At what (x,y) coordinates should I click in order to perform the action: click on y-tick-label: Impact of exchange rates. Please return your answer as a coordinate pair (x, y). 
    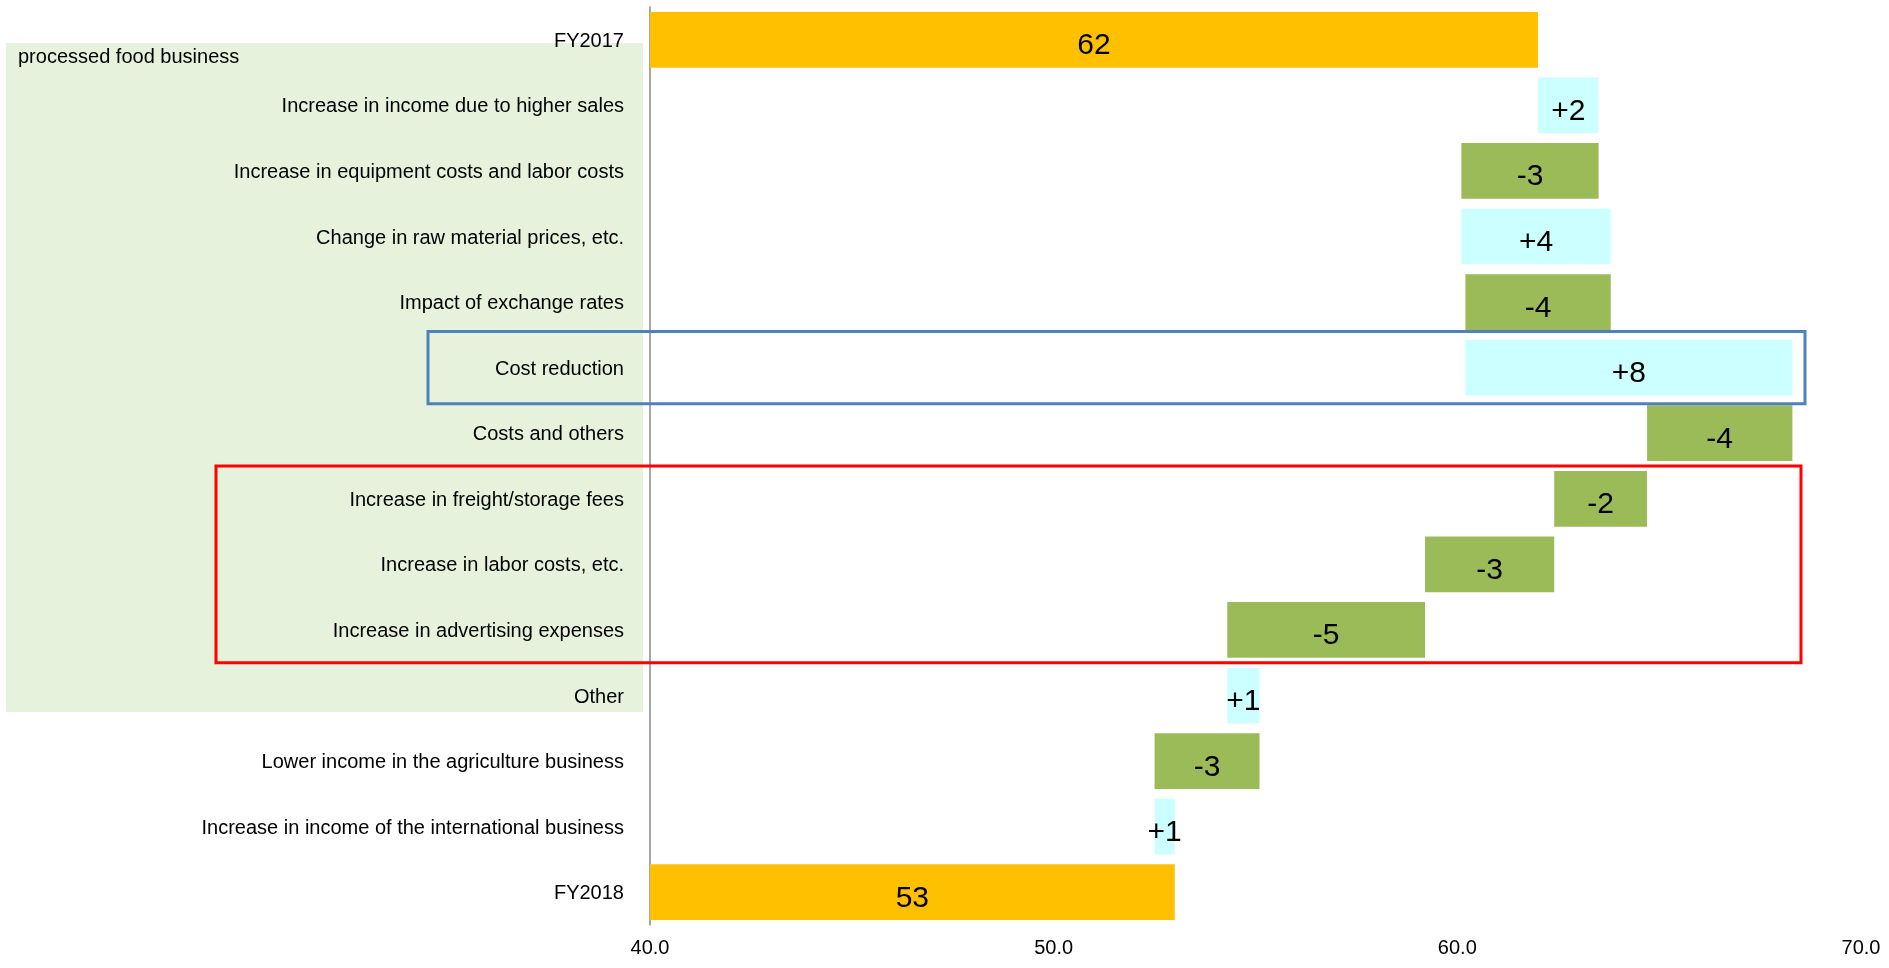
    Looking at the image, I should click on (511, 302).